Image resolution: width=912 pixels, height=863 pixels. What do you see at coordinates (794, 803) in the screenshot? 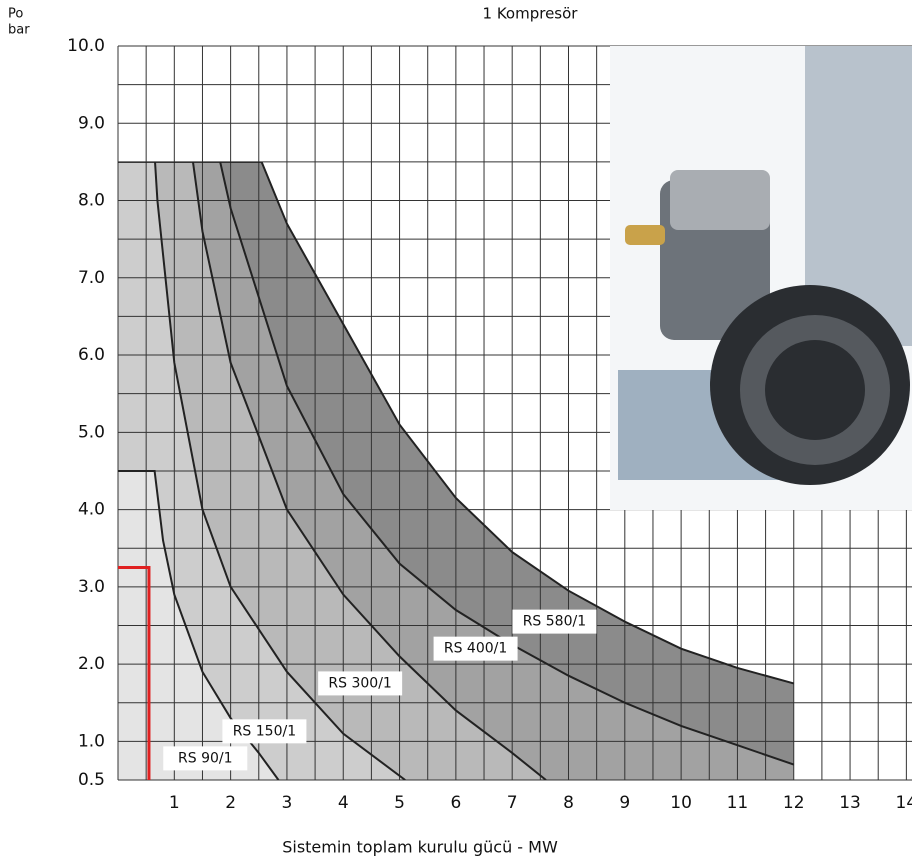
I see `x-tick-label: 12` at bounding box center [794, 803].